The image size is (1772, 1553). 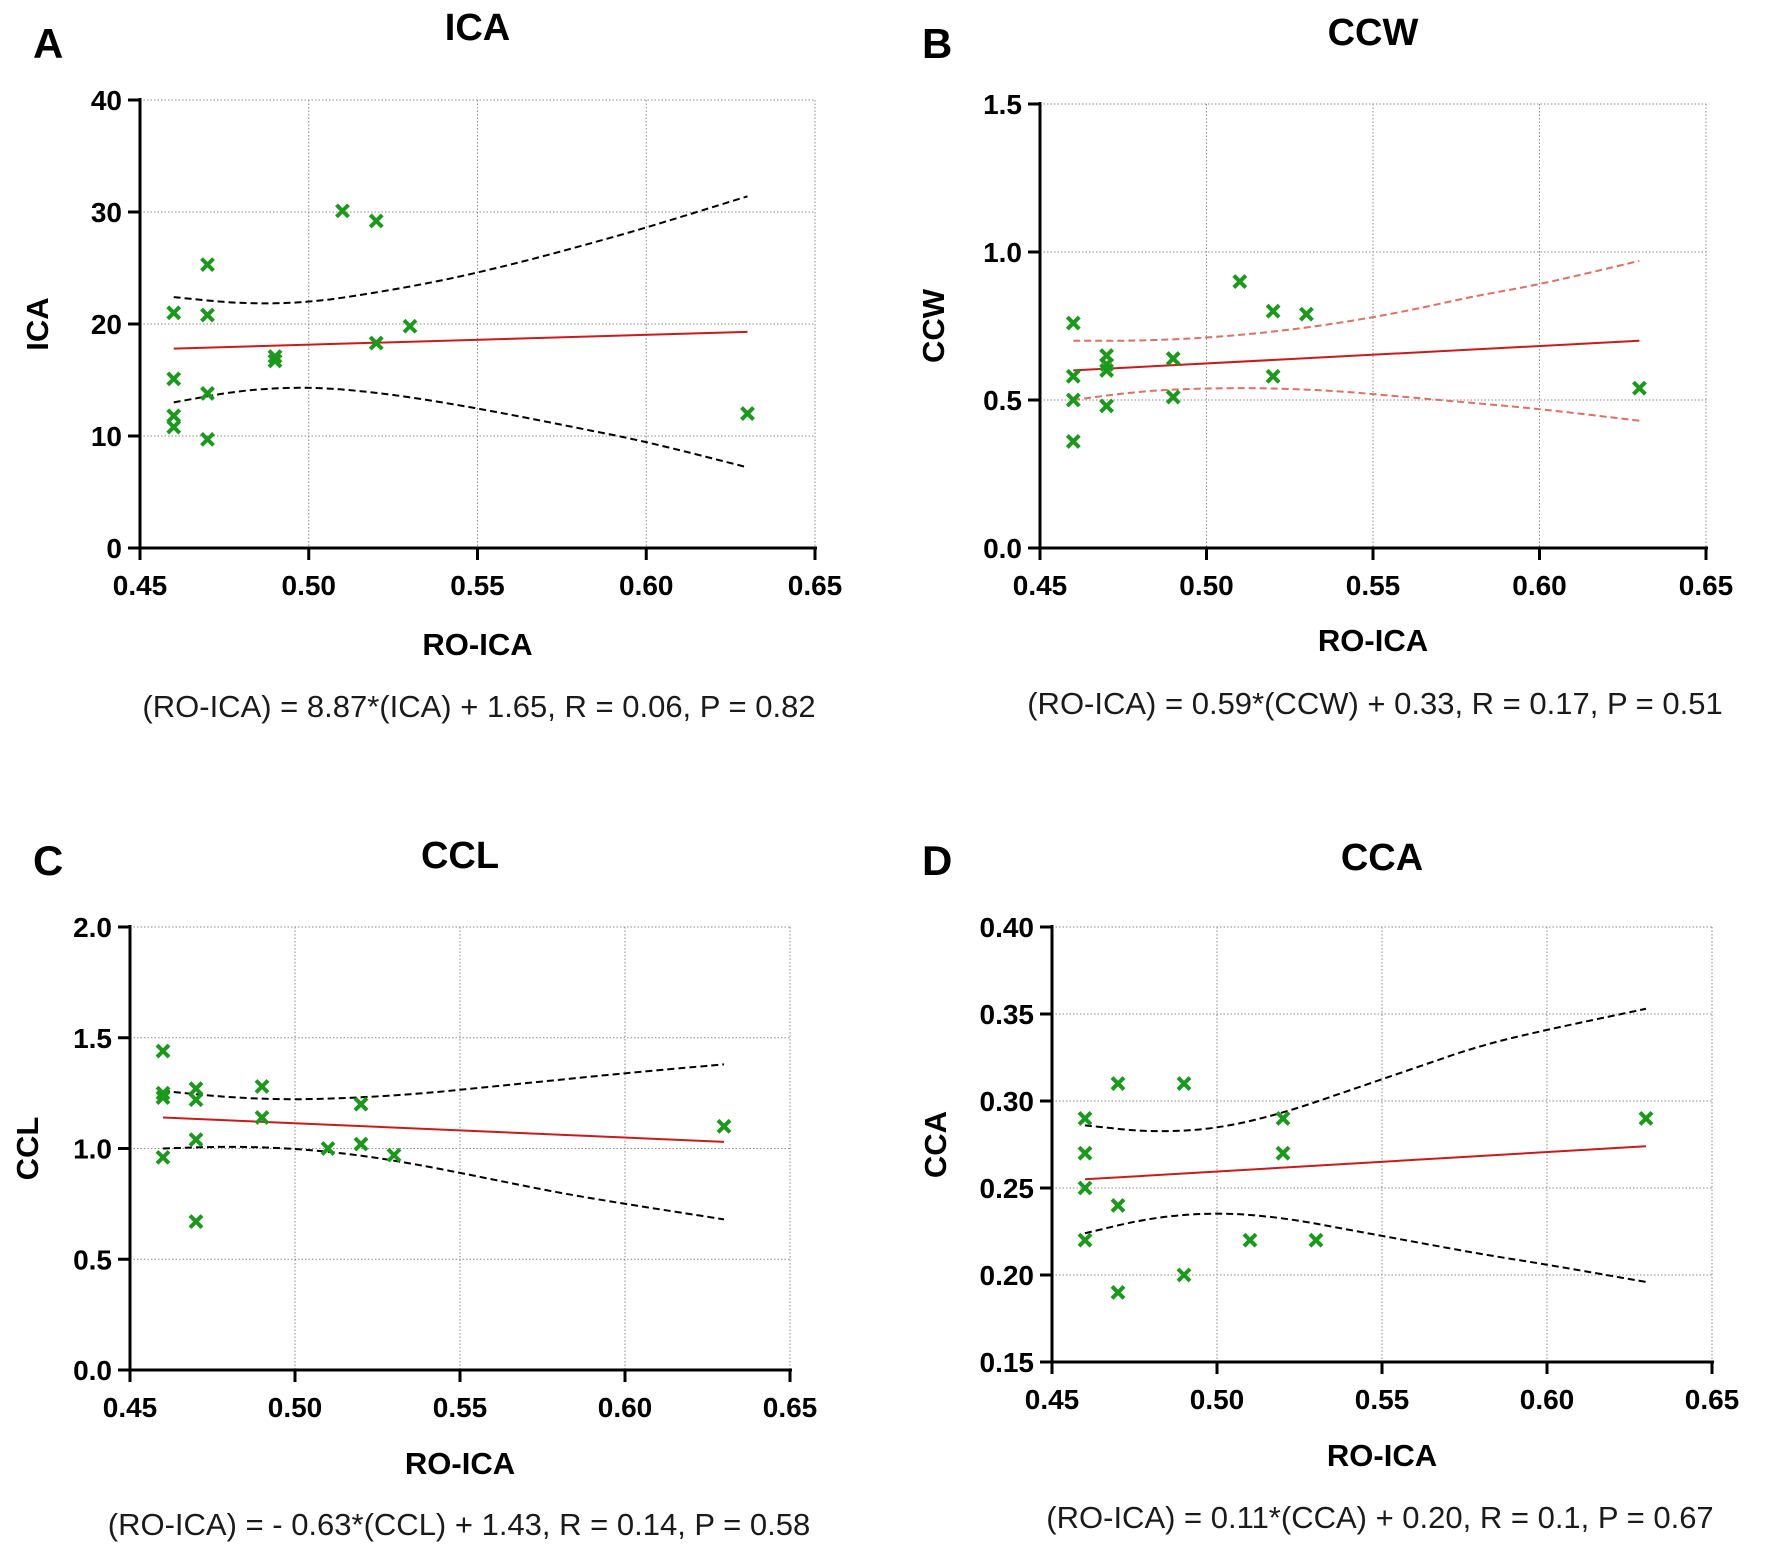 I want to click on x-tick-label: 0.60, so click(x=1547, y=1399).